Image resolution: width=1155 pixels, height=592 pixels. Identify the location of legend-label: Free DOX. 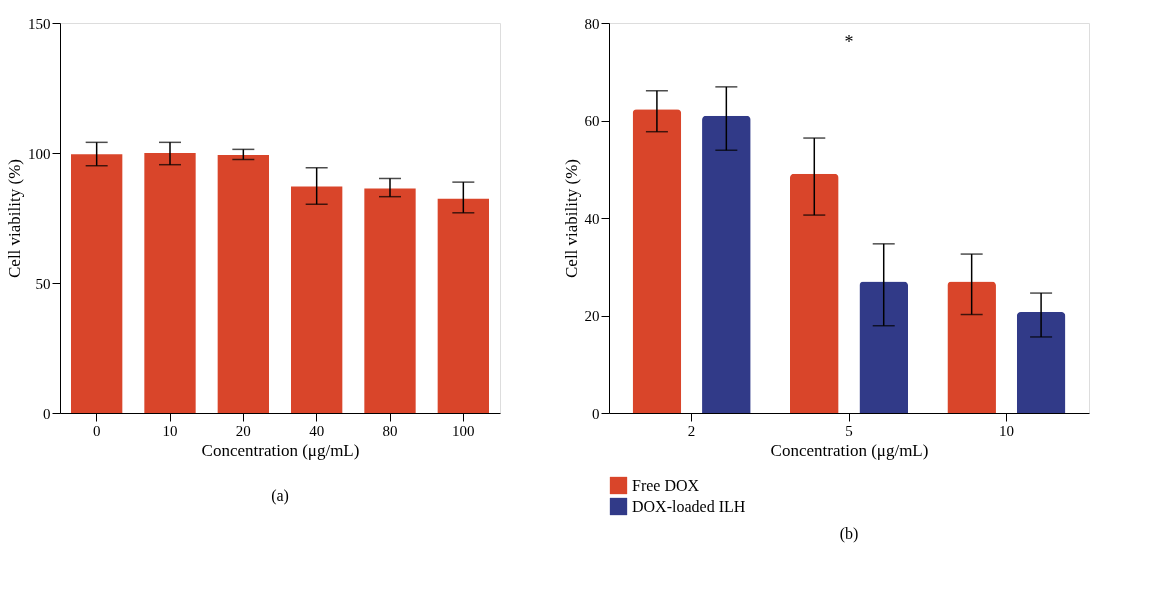
(666, 485).